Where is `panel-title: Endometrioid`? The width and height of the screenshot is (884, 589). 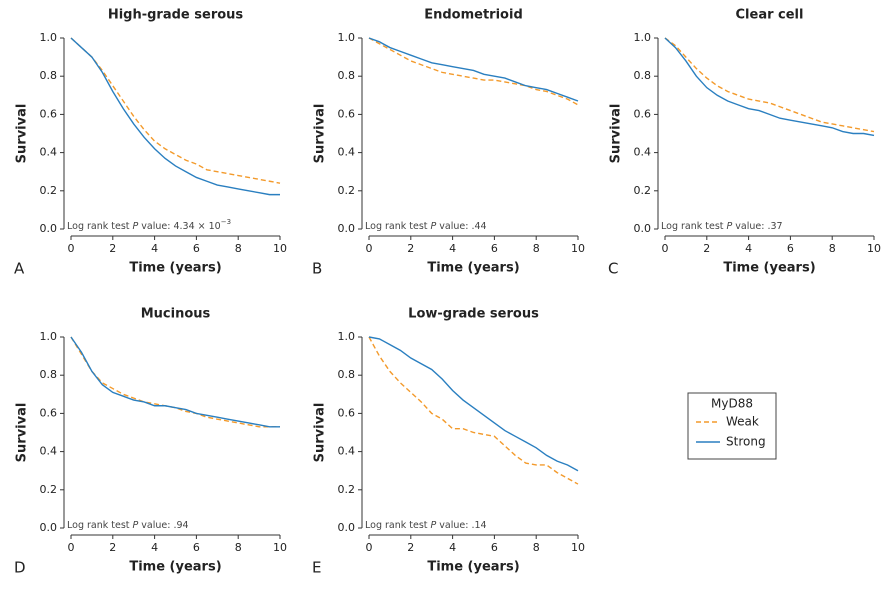
panel-title: Endometrioid is located at coordinates (473, 15).